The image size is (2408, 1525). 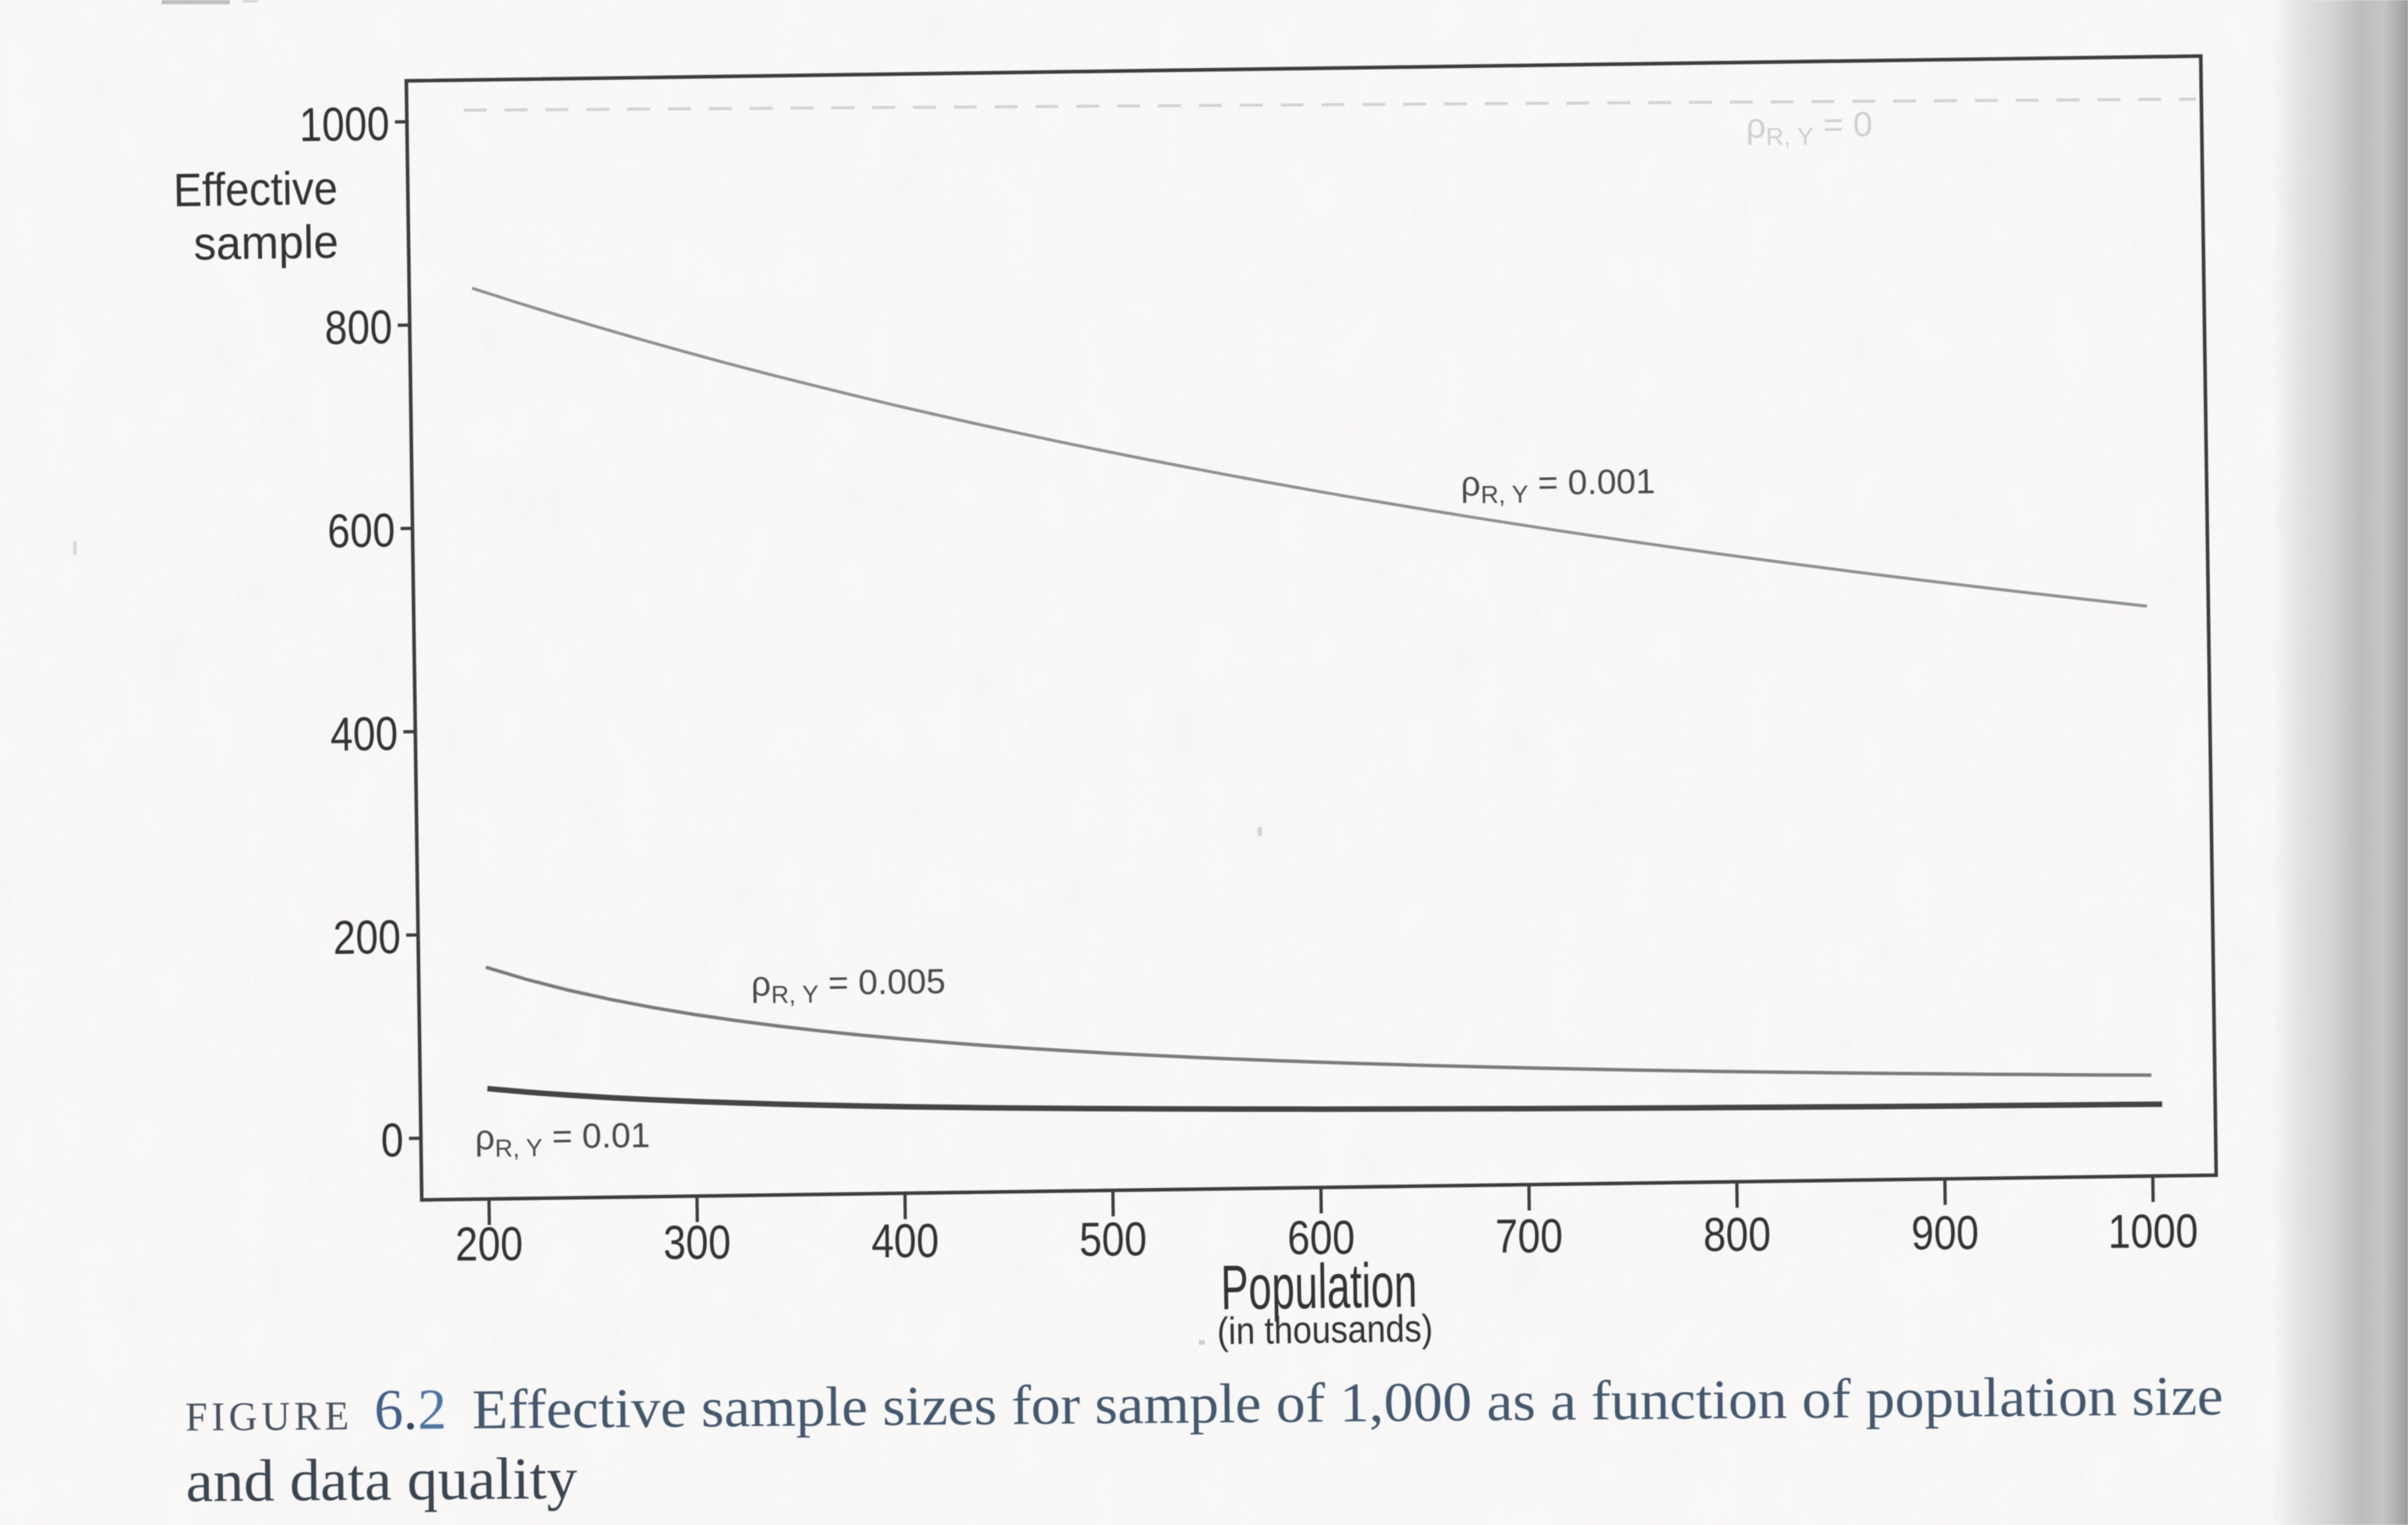 I want to click on svg-text: Population, so click(x=1319, y=1286).